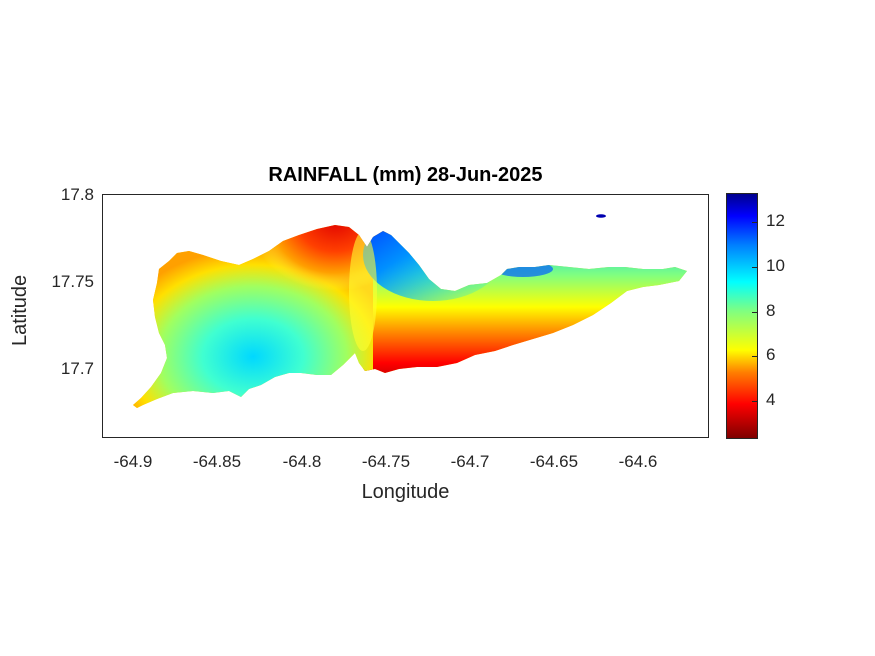 This screenshot has height=656, width=875. What do you see at coordinates (470, 461) in the screenshot?
I see `x-tick-label: -64.7` at bounding box center [470, 461].